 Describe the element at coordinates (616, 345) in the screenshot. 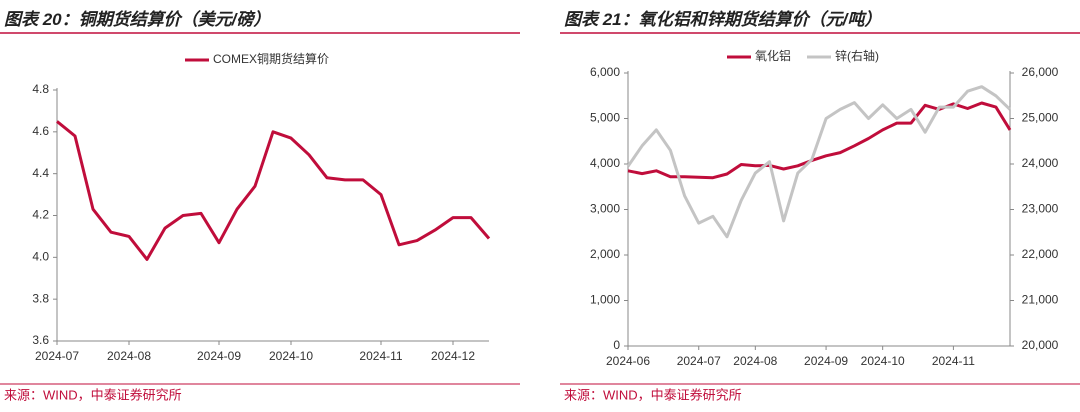

I see `y-tick-label: 0` at that location.